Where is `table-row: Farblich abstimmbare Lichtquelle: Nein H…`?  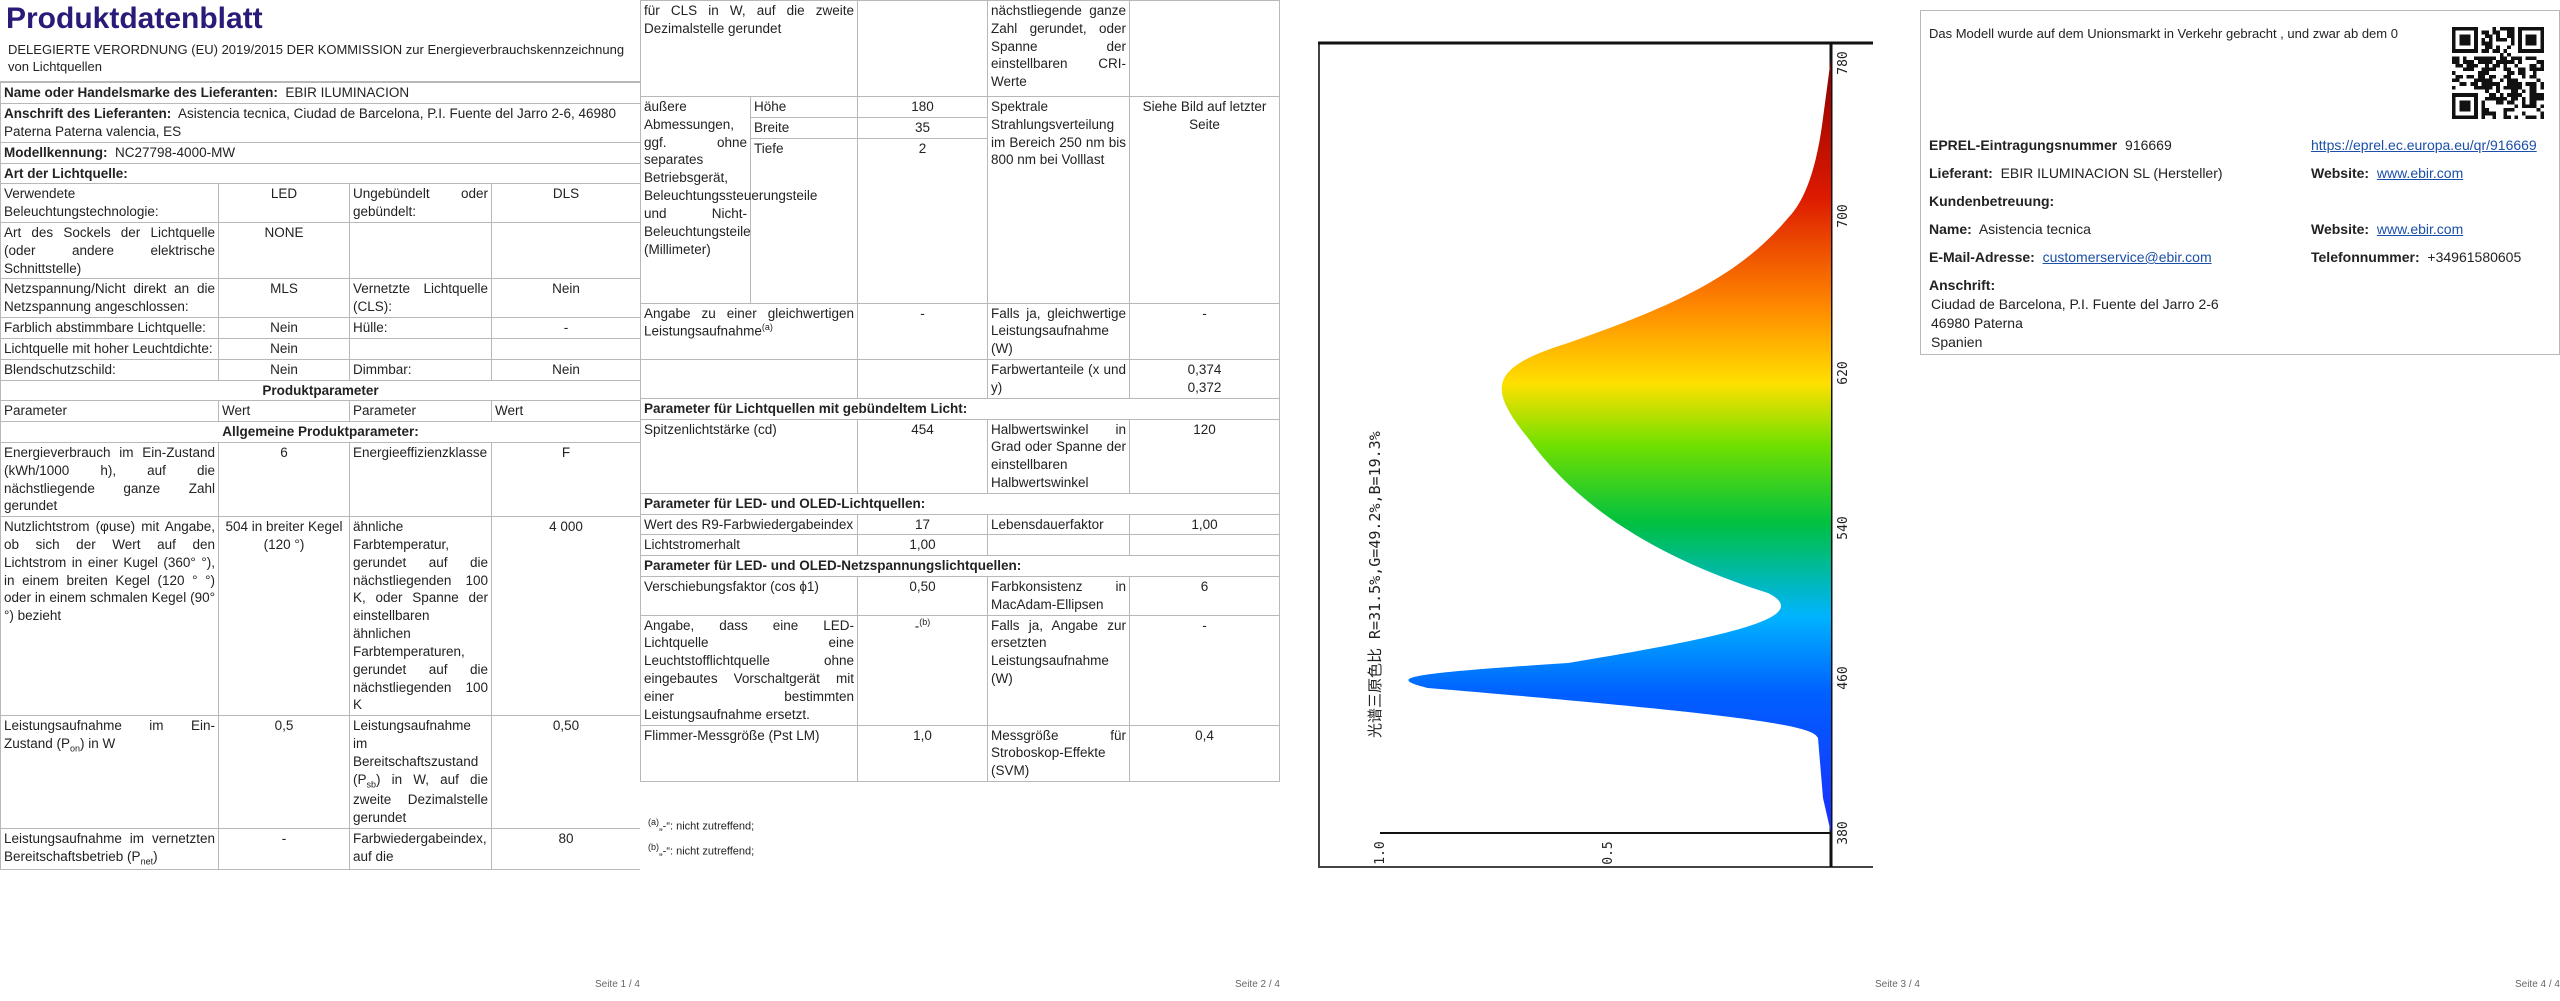
table-row: Farblich abstimmbare Lichtquelle: Nein H… is located at coordinates (320, 328).